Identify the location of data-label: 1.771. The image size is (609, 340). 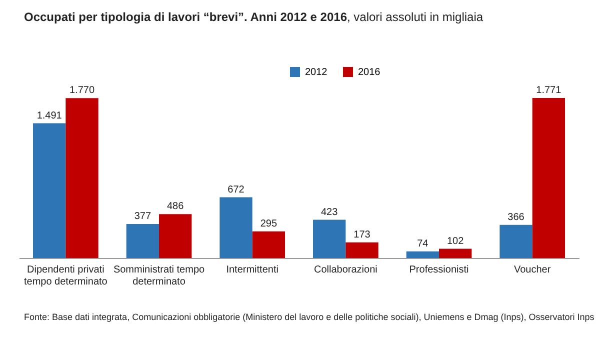
(549, 90).